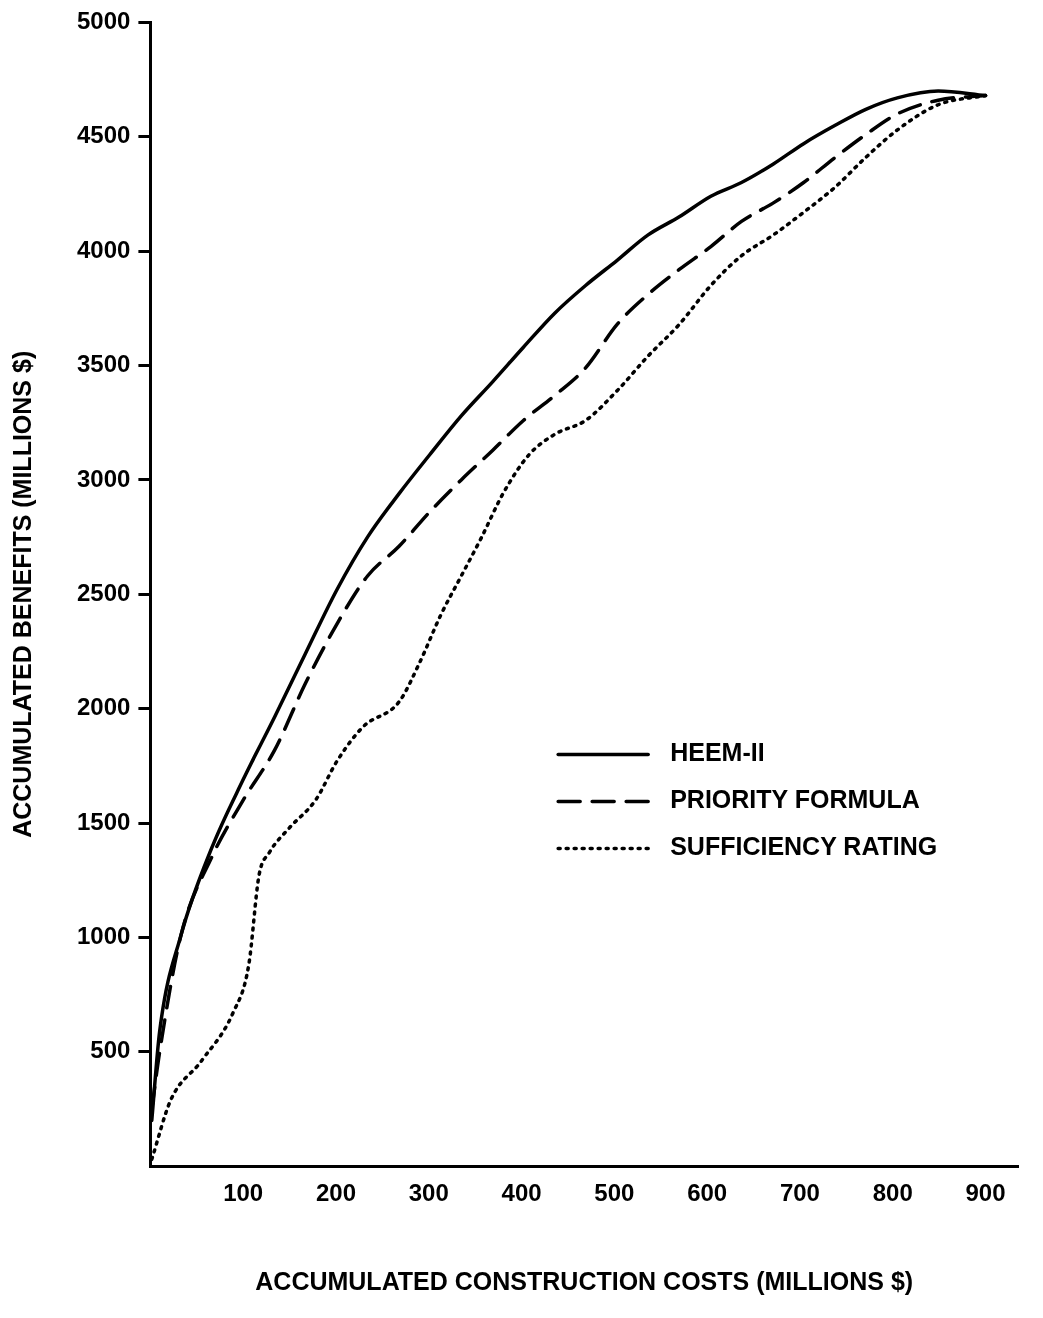 Image resolution: width=1043 pixels, height=1318 pixels. I want to click on x-tick-label: 200, so click(335, 1193).